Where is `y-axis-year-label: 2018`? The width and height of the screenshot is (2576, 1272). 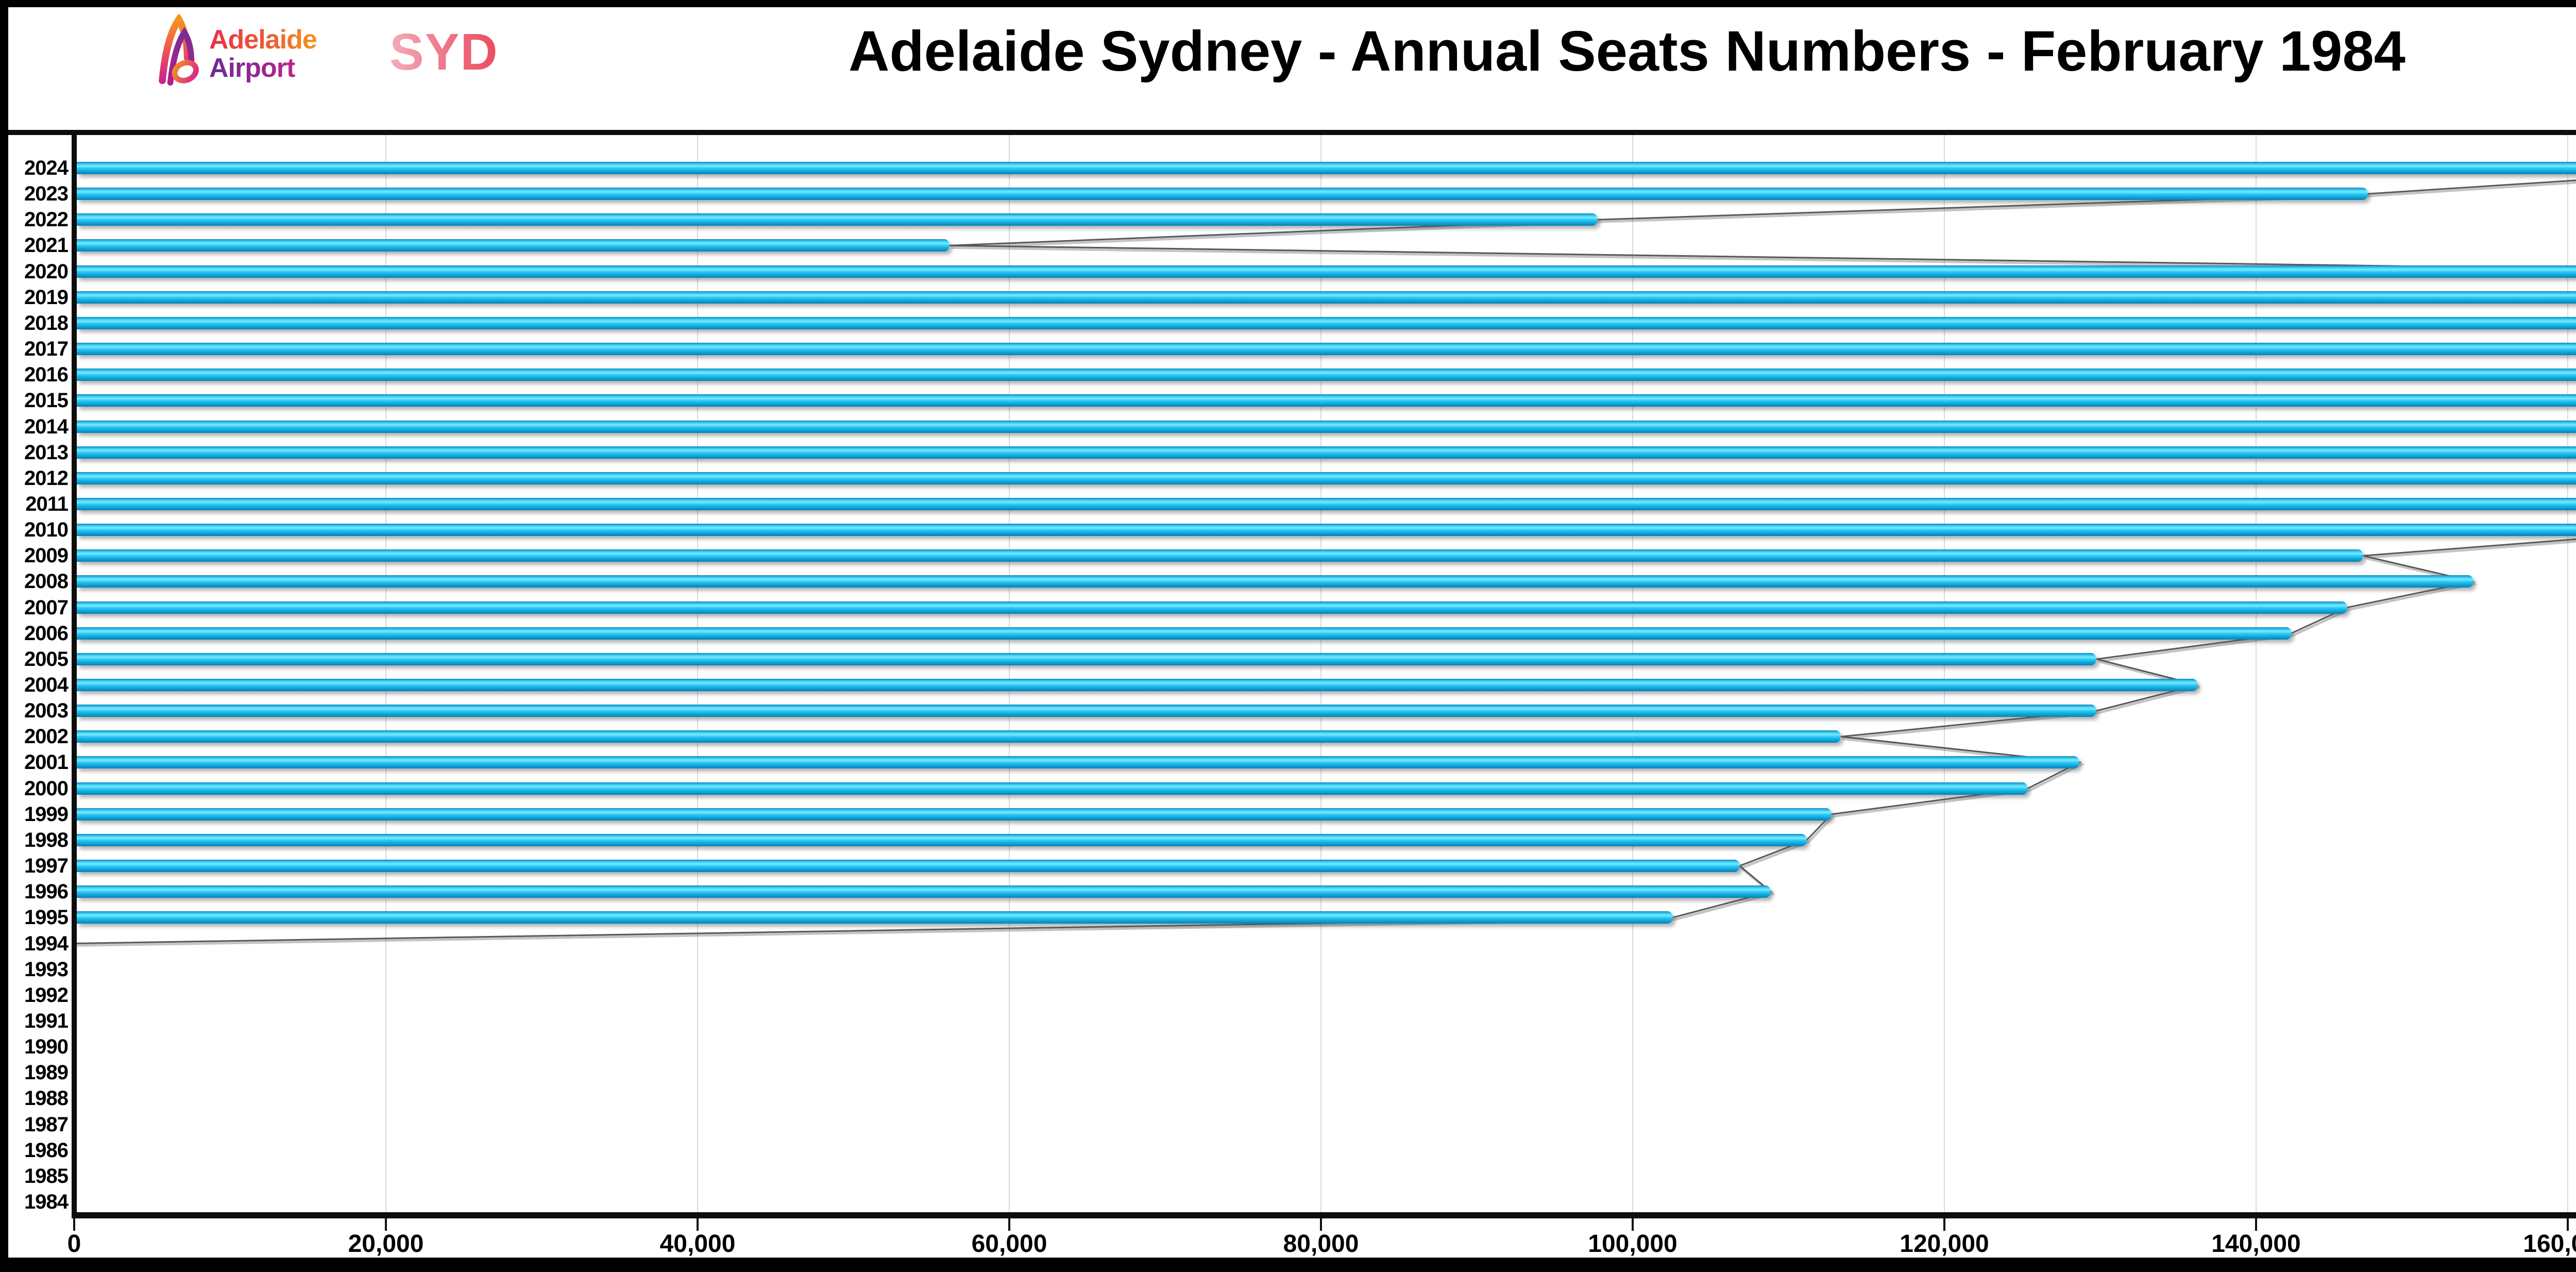 y-axis-year-label: 2018 is located at coordinates (46, 322).